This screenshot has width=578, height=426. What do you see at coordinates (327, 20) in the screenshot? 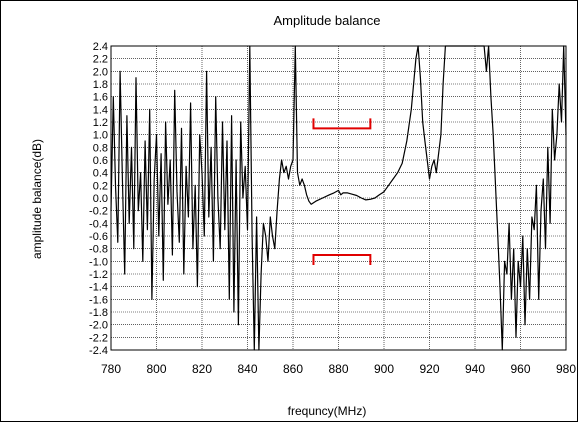
I see `chart-title: Amplitude balance` at bounding box center [327, 20].